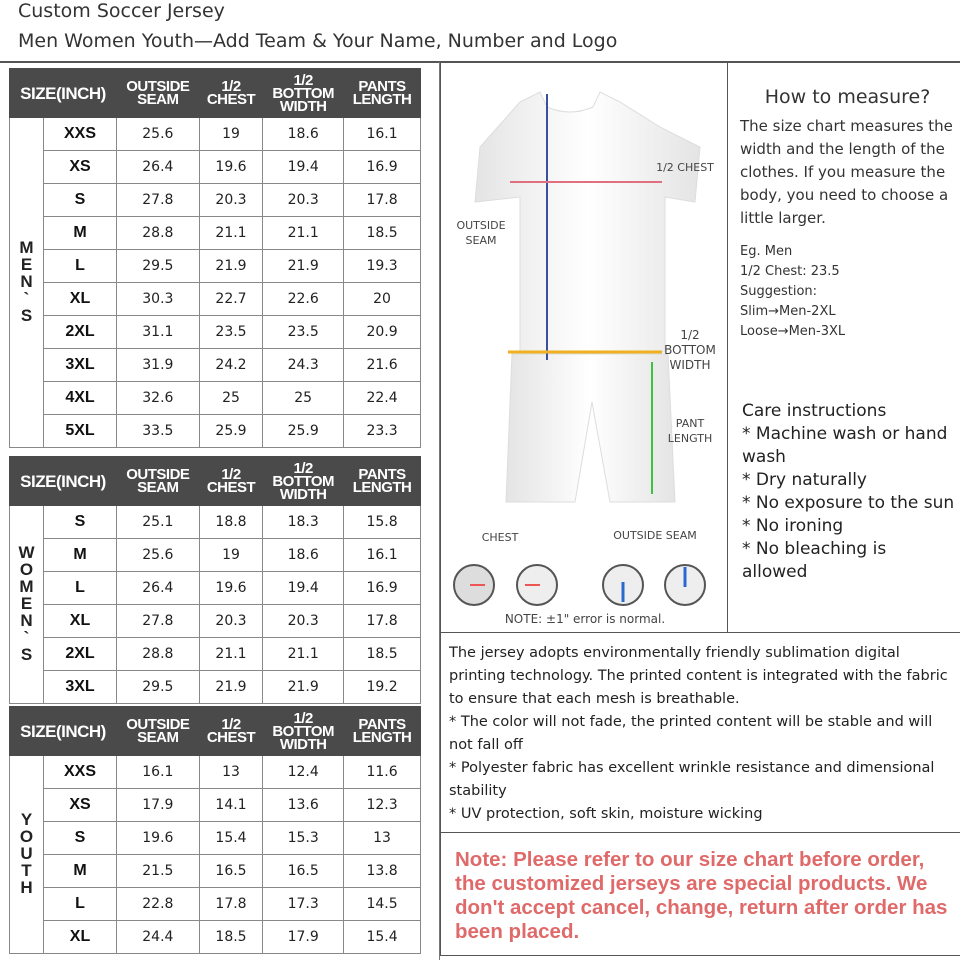  I want to click on table-row: XL 24.4 18.5 17.9 15.4, so click(215, 937).